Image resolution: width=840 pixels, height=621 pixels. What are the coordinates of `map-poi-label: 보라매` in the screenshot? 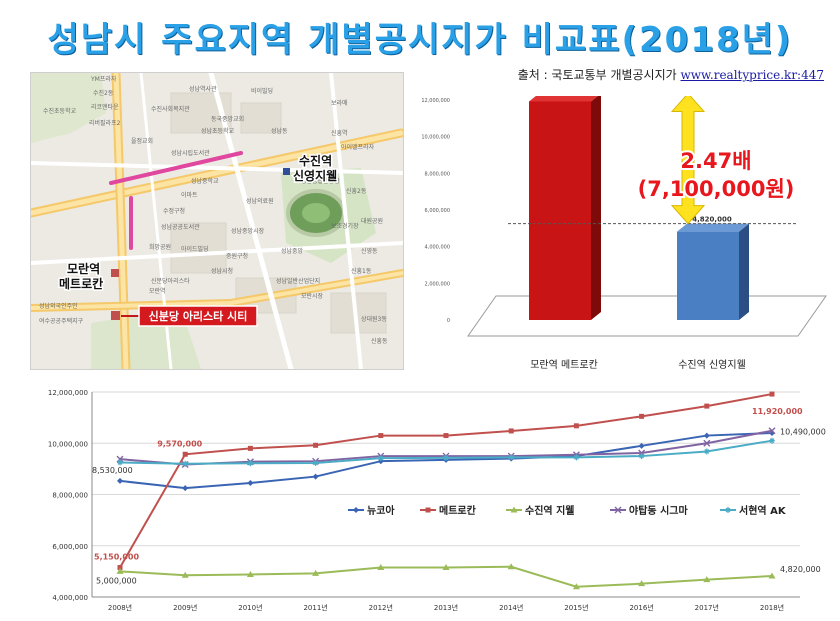 It's located at (339, 103).